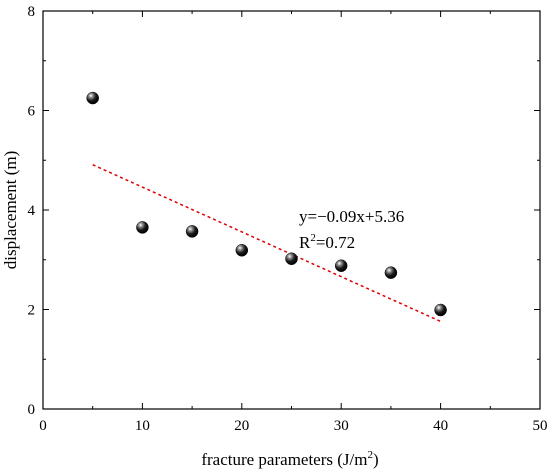  I want to click on r-squared-value: =0.72, so click(335, 242).